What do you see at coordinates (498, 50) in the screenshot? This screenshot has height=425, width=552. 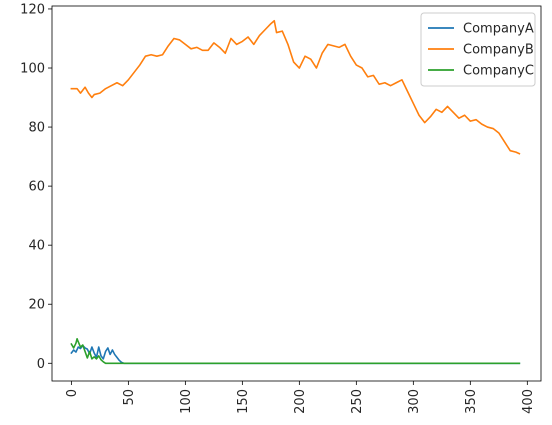 I see `legend-label: CompanyB` at bounding box center [498, 50].